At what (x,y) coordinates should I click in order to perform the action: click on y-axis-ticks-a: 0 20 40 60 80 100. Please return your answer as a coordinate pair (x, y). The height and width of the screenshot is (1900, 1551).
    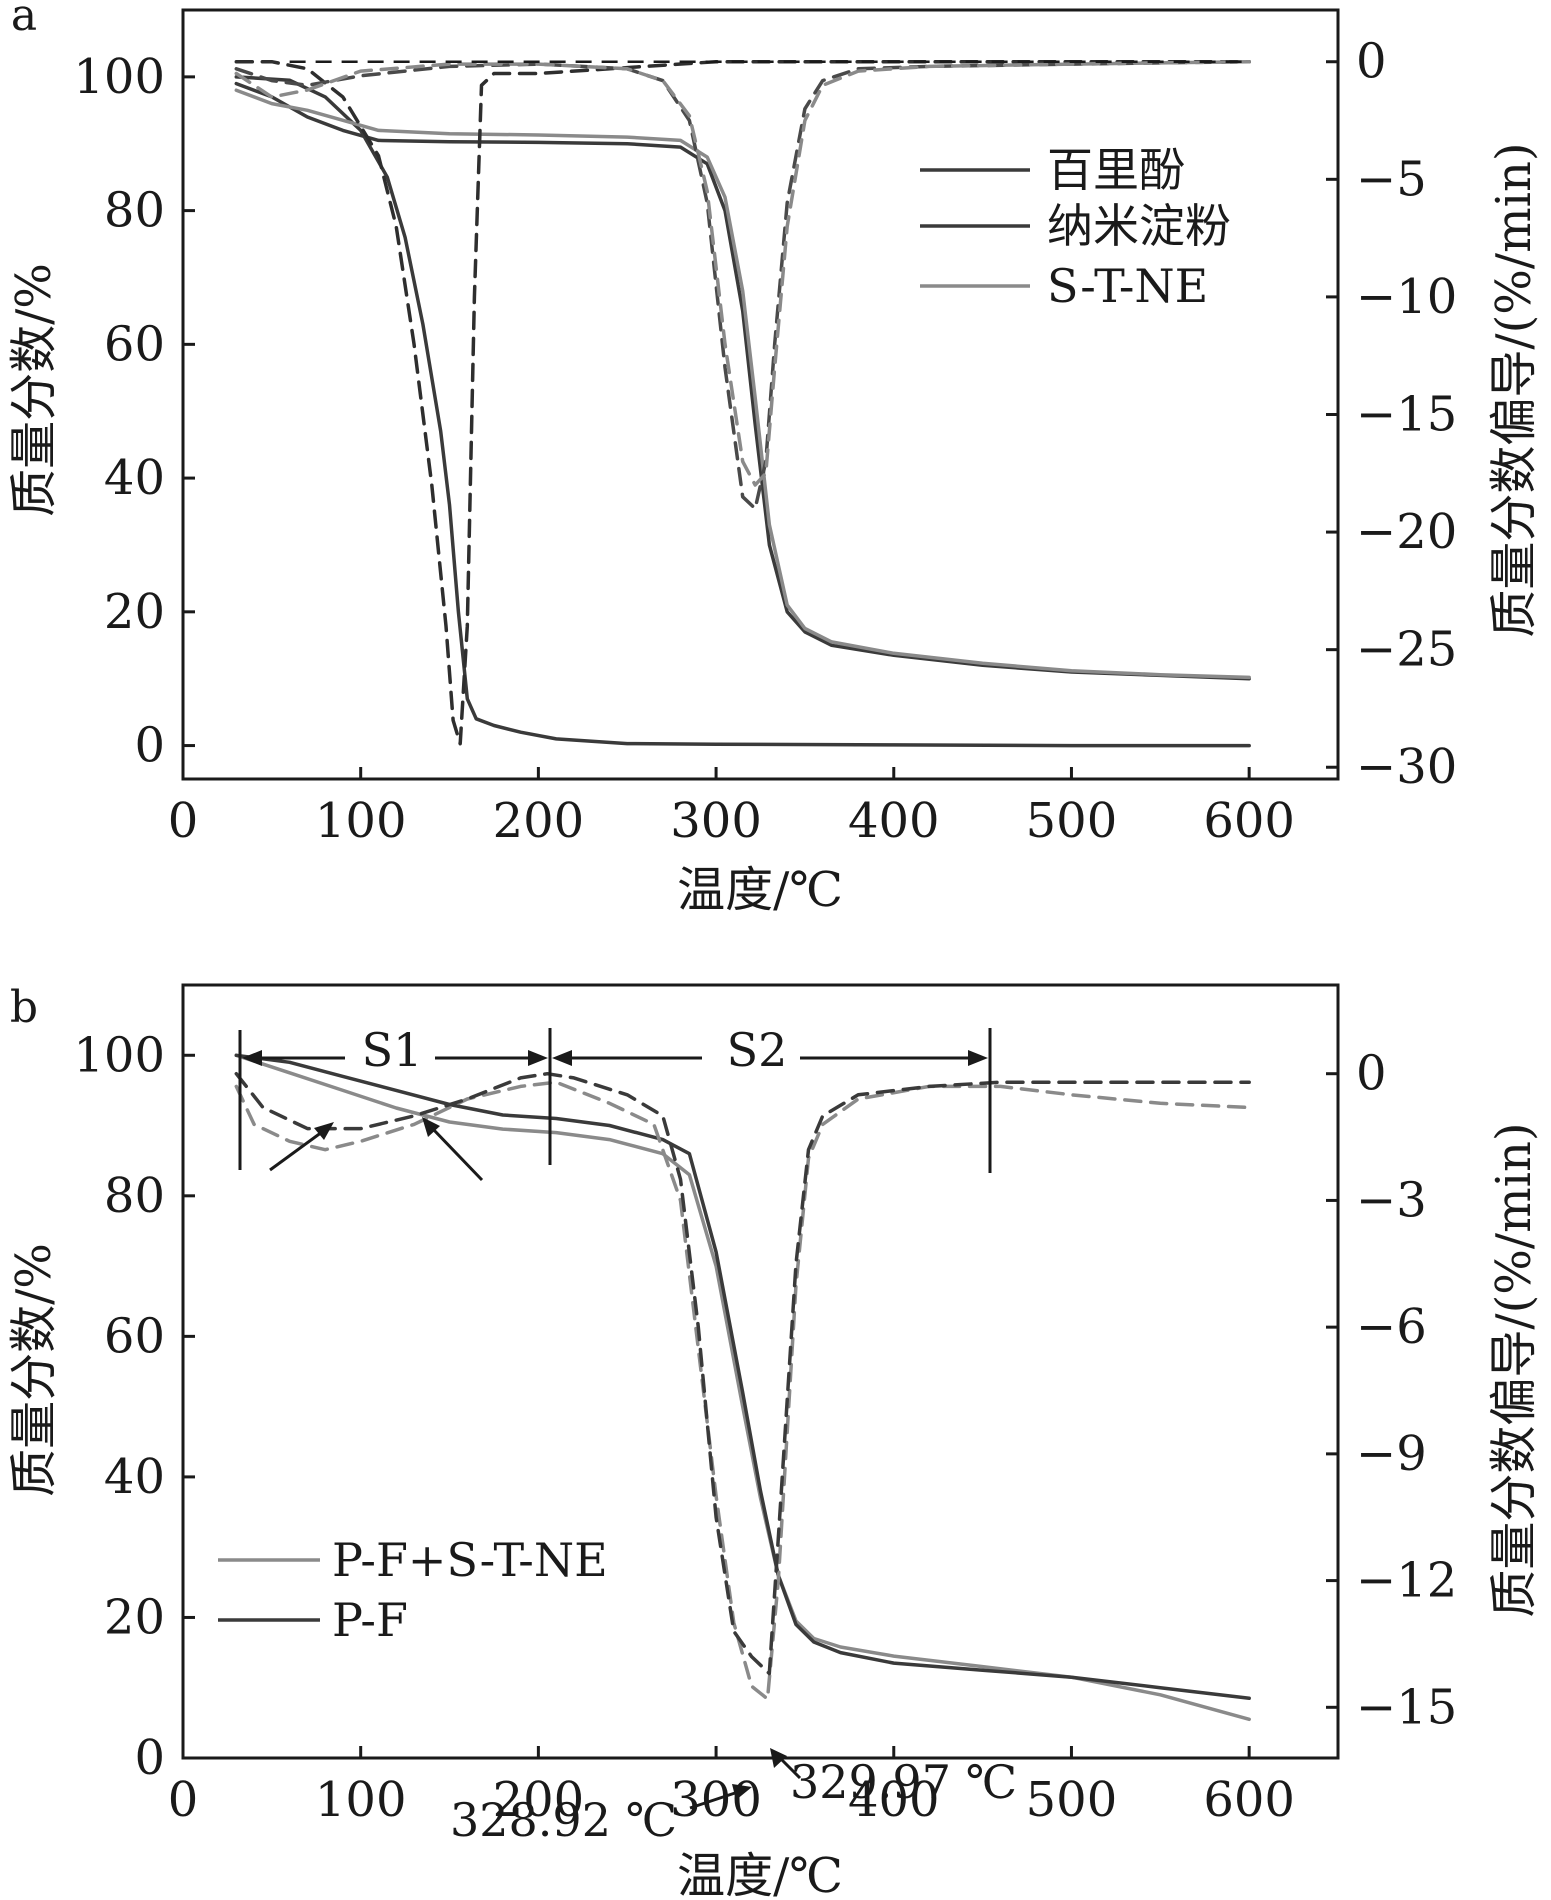
    Looking at the image, I should click on (134, 411).